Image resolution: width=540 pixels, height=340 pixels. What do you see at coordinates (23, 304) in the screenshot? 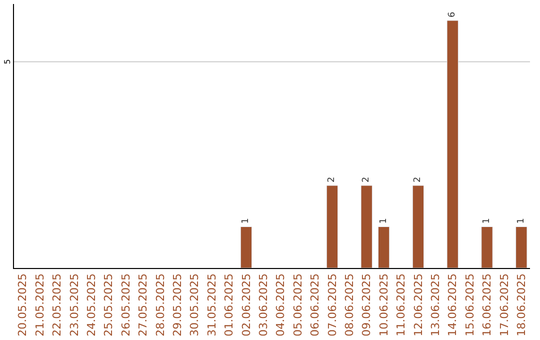
I see `x-tick-label: 20.05.2025` at bounding box center [23, 304].